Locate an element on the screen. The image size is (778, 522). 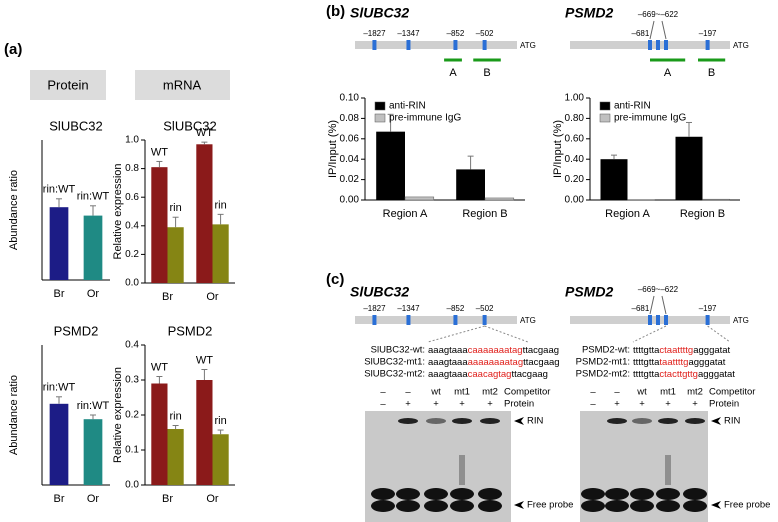
sequence-part: ctacttgttg is located at coordinates (678, 374).